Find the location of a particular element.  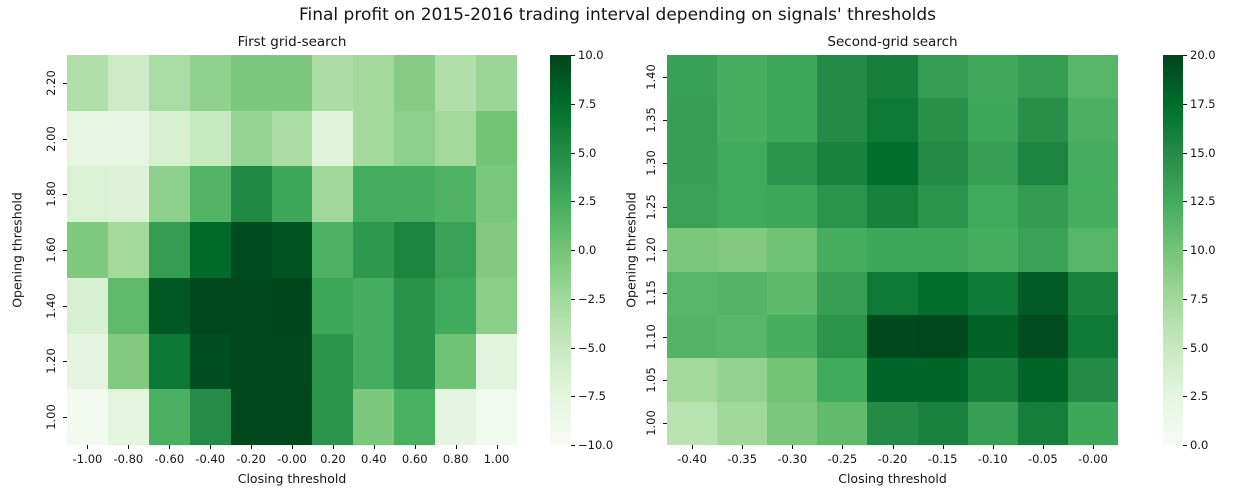

y-tick-label: 1.00 is located at coordinates (51, 417).